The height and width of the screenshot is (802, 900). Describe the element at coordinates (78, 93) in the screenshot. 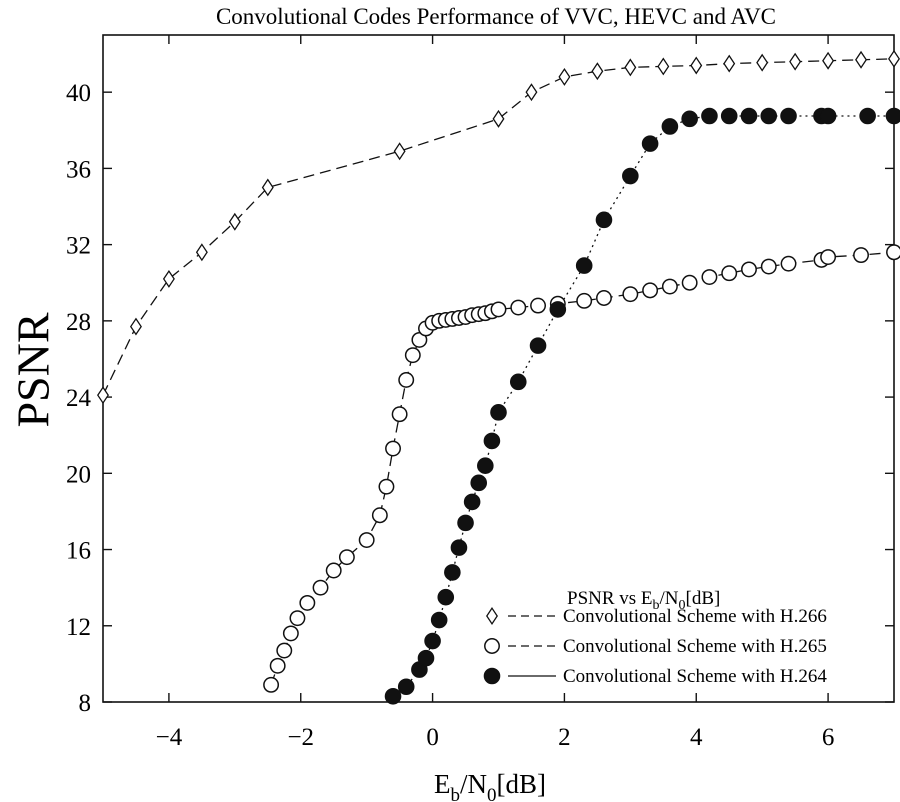

I see `y-tick-label: 40` at that location.